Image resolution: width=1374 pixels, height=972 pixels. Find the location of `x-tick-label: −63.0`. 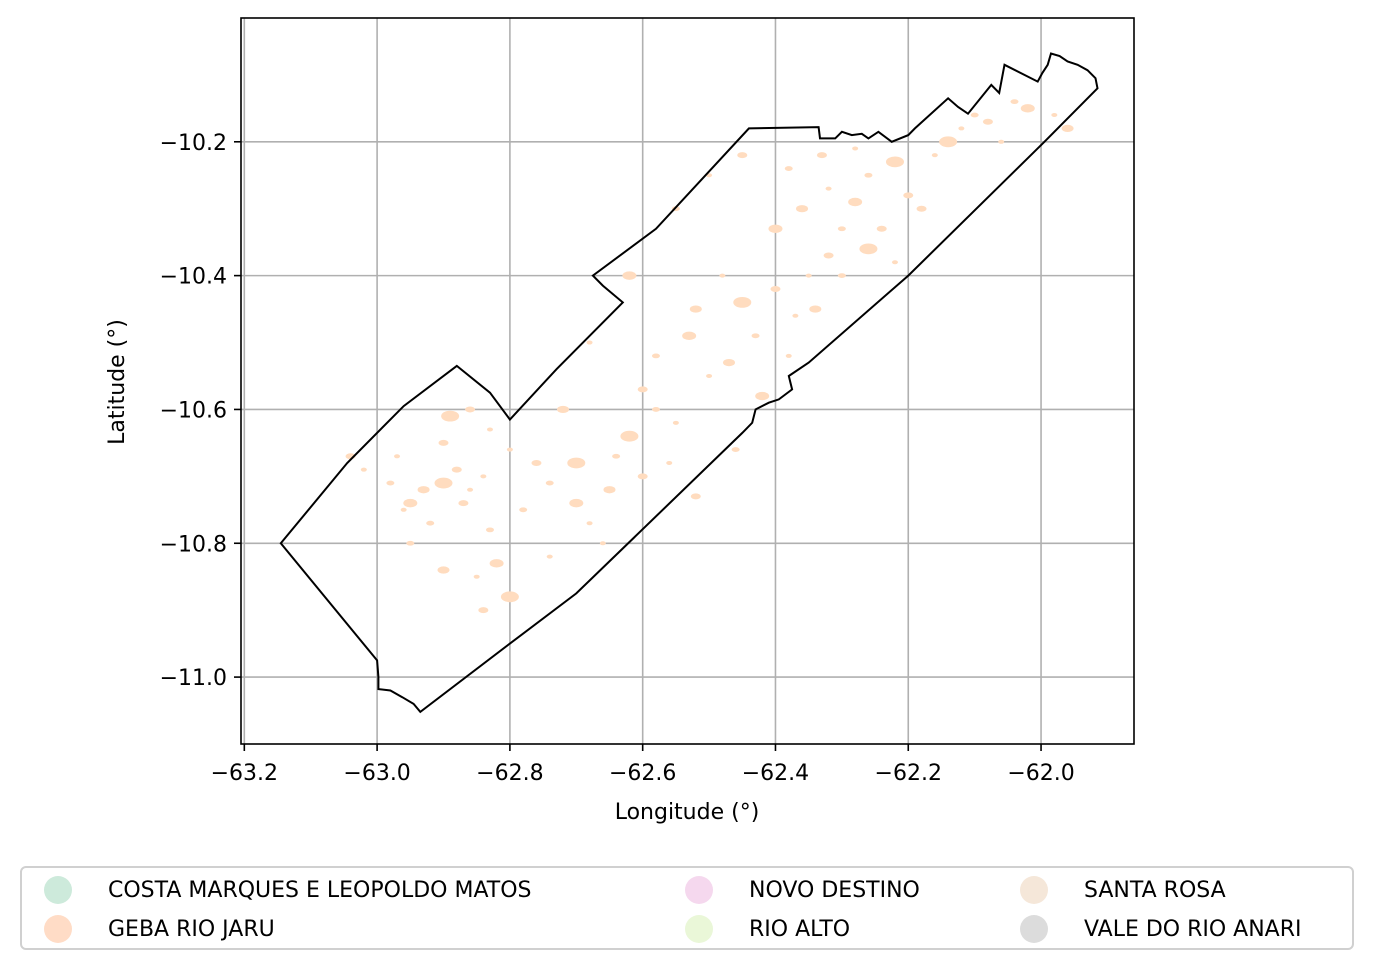

x-tick-label: −63.0 is located at coordinates (376, 773).